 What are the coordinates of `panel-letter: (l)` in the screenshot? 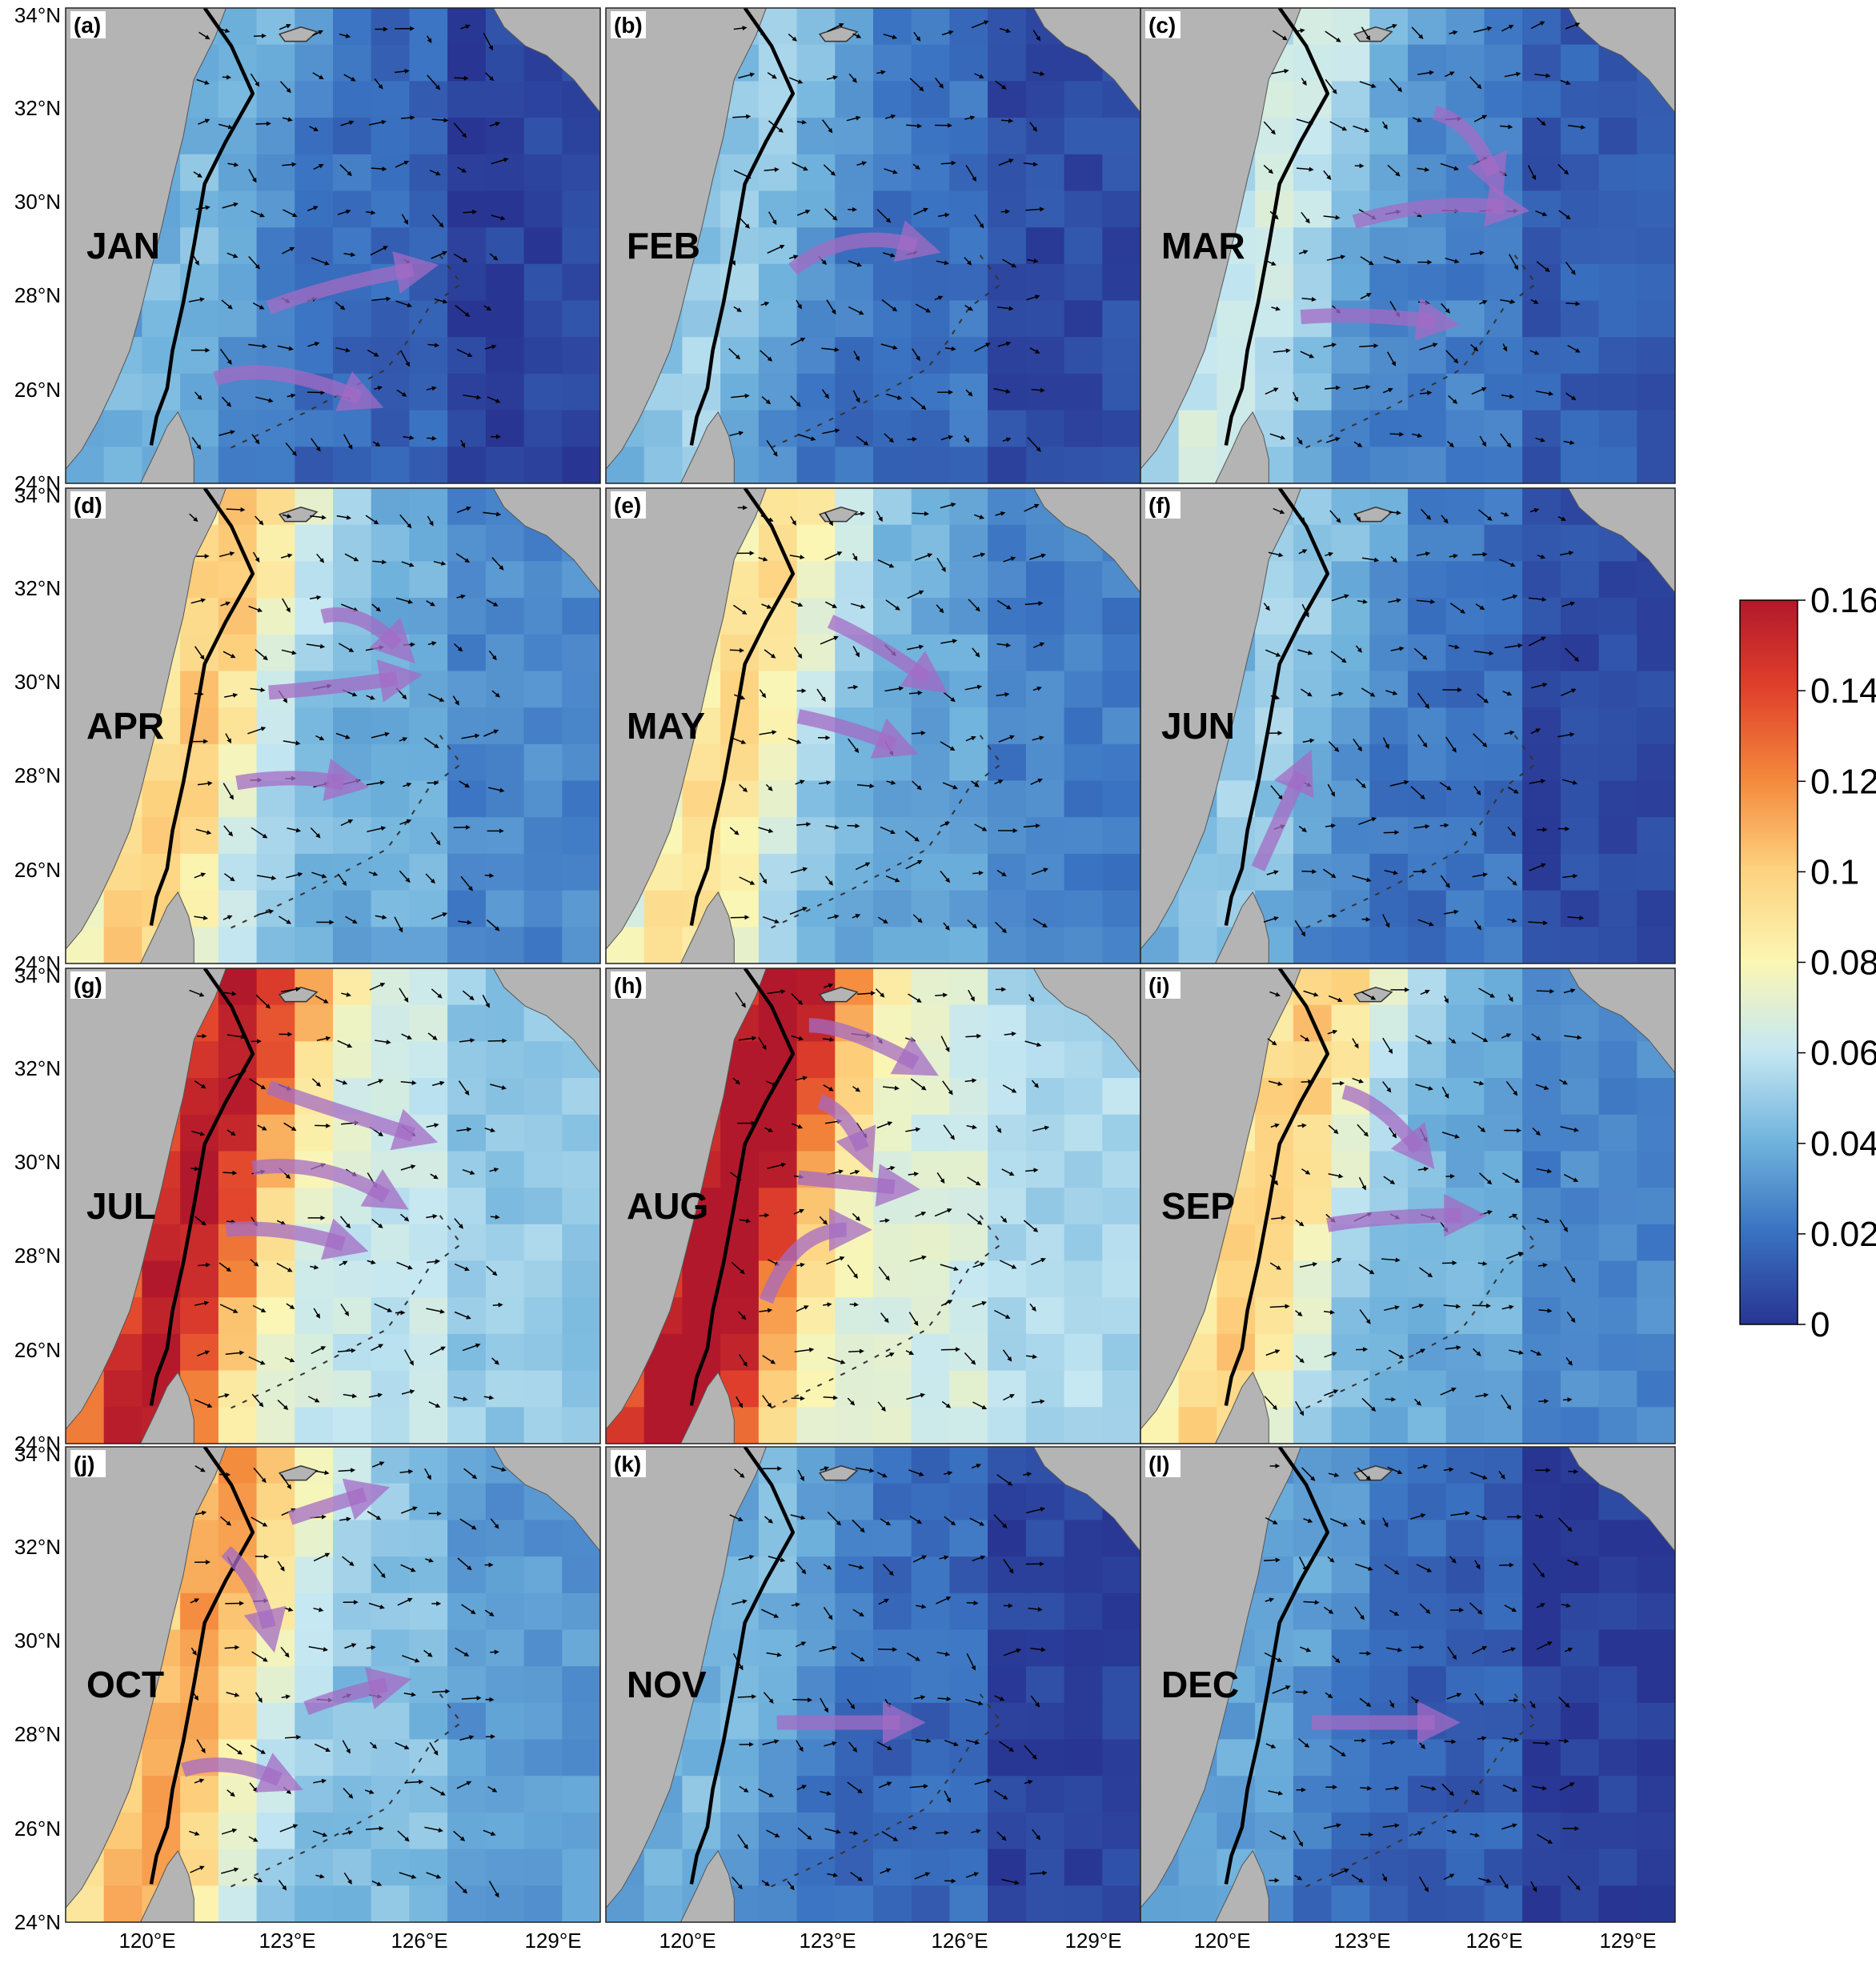 It's located at (1158, 1464).